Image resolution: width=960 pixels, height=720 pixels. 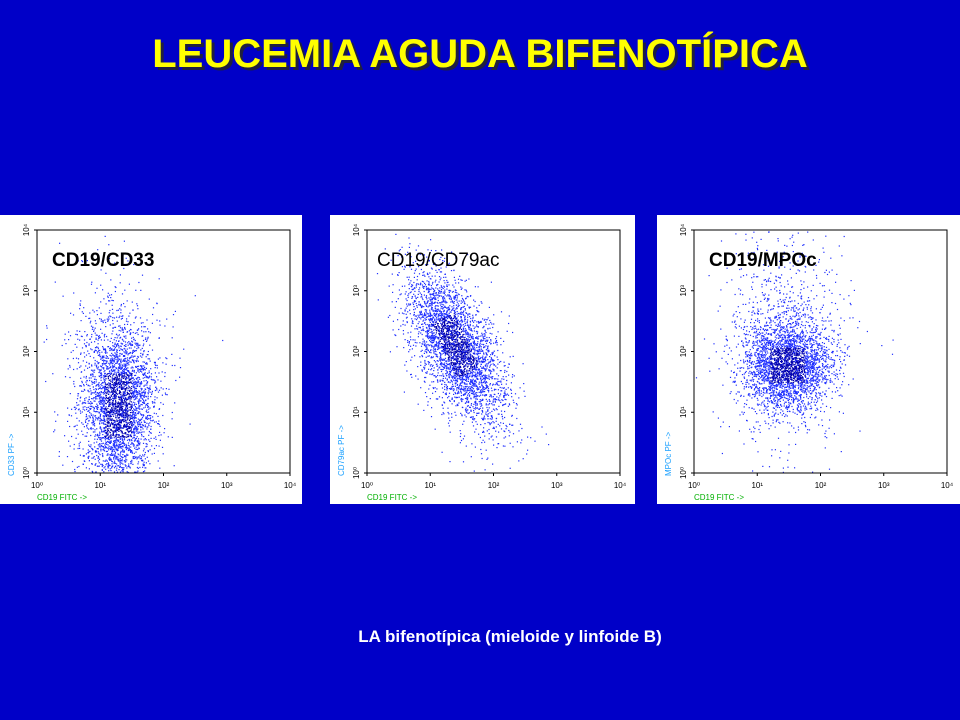 I want to click on panel-label: CD19/CD33, so click(x=103, y=260).